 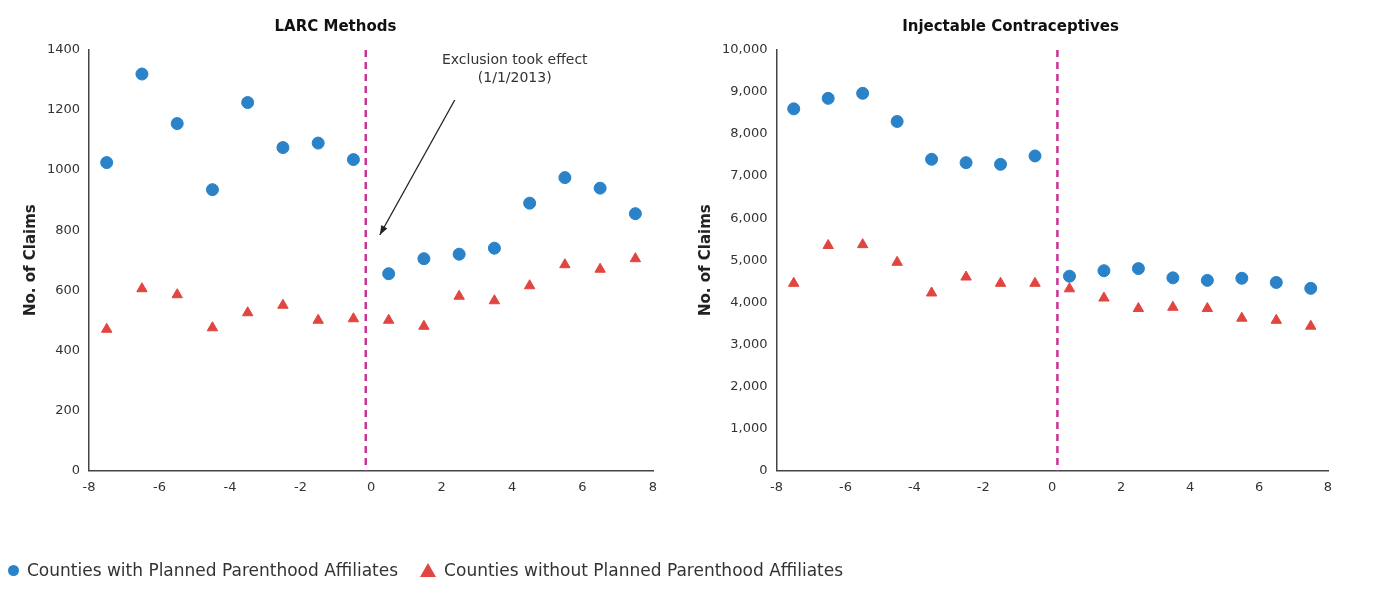 I want to click on y-tick-label: 1400, so click(x=63, y=49).